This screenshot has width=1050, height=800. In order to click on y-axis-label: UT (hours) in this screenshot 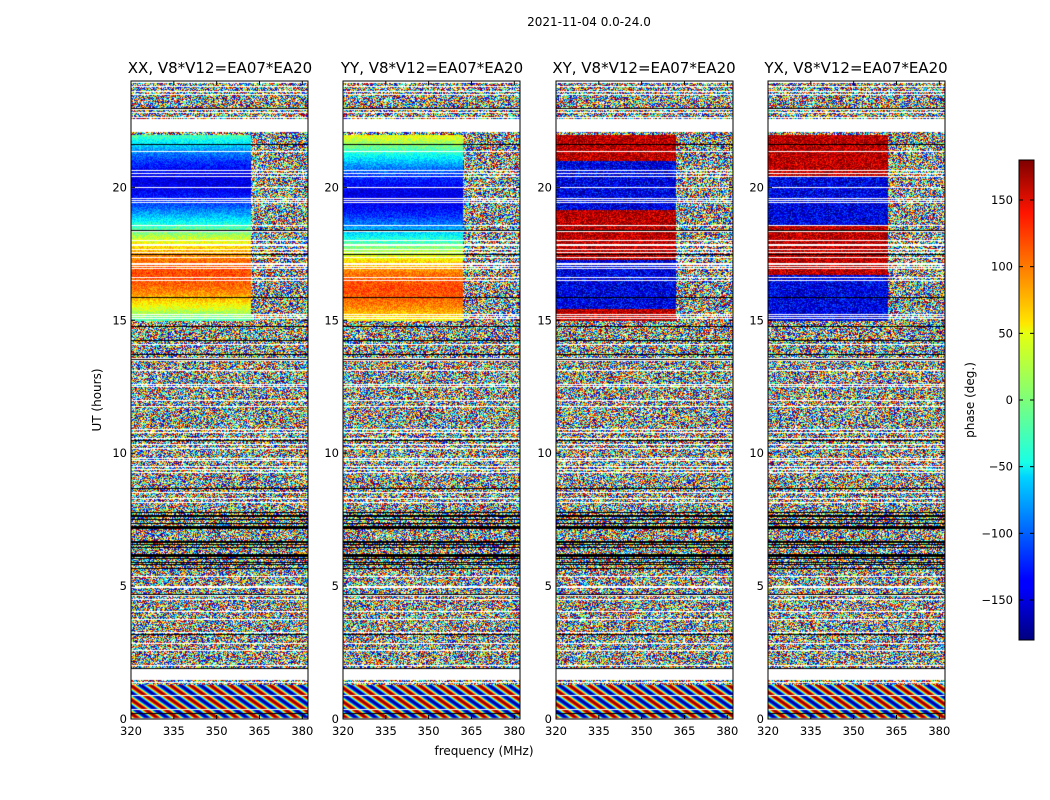, I will do `click(97, 399)`.